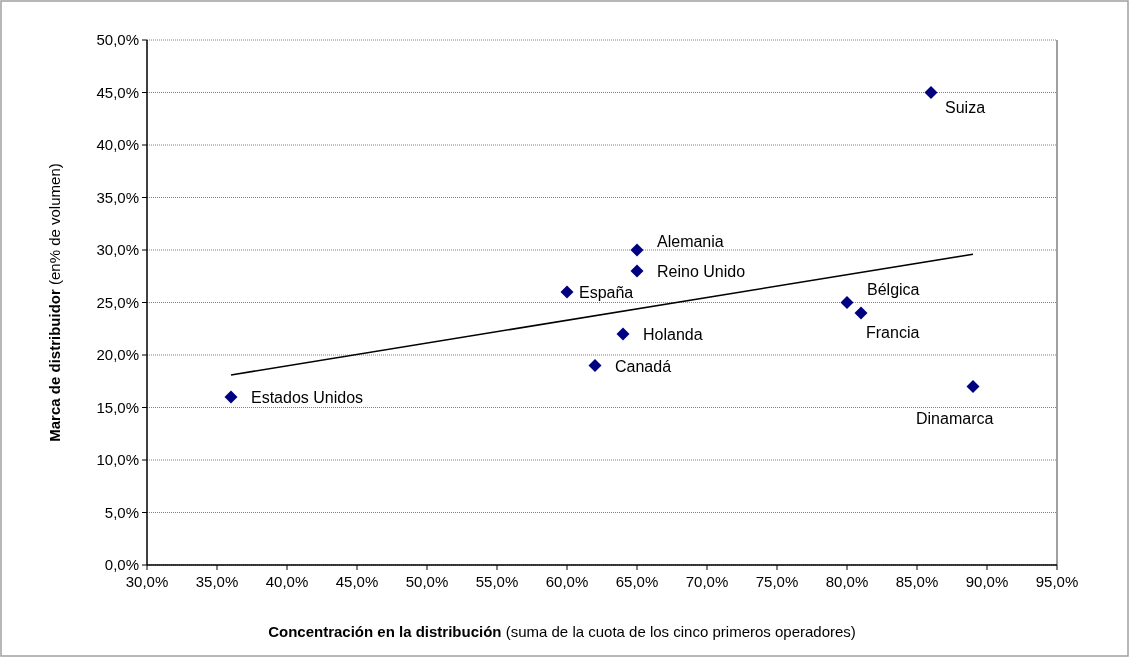 The image size is (1131, 659). What do you see at coordinates (917, 581) in the screenshot?
I see `x-tick-label: 85,0%` at bounding box center [917, 581].